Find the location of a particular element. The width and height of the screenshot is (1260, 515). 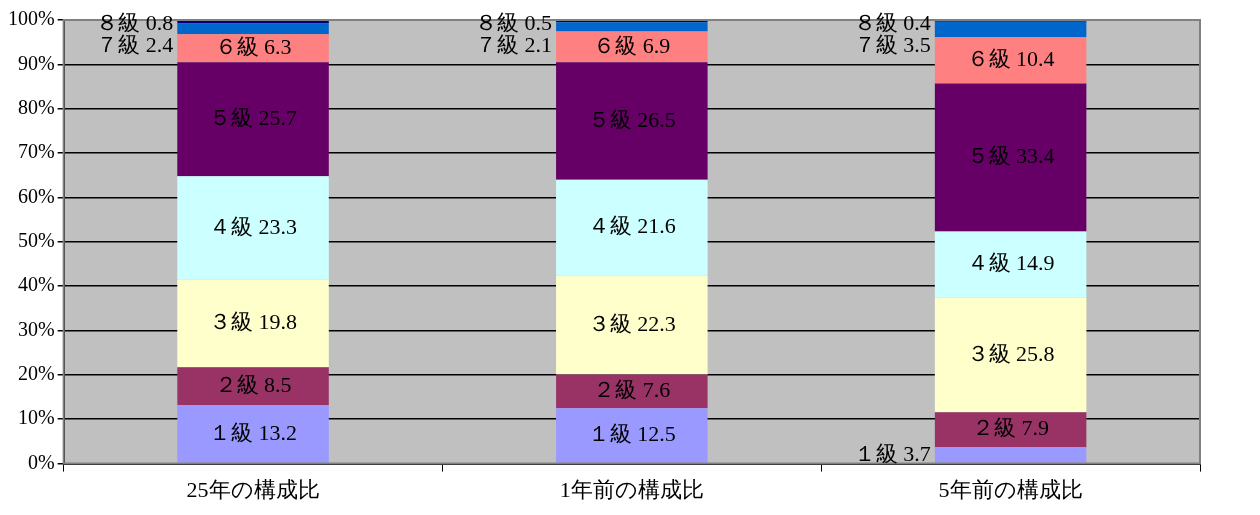

x-tick-label: 25年の構成比 is located at coordinates (253, 489).